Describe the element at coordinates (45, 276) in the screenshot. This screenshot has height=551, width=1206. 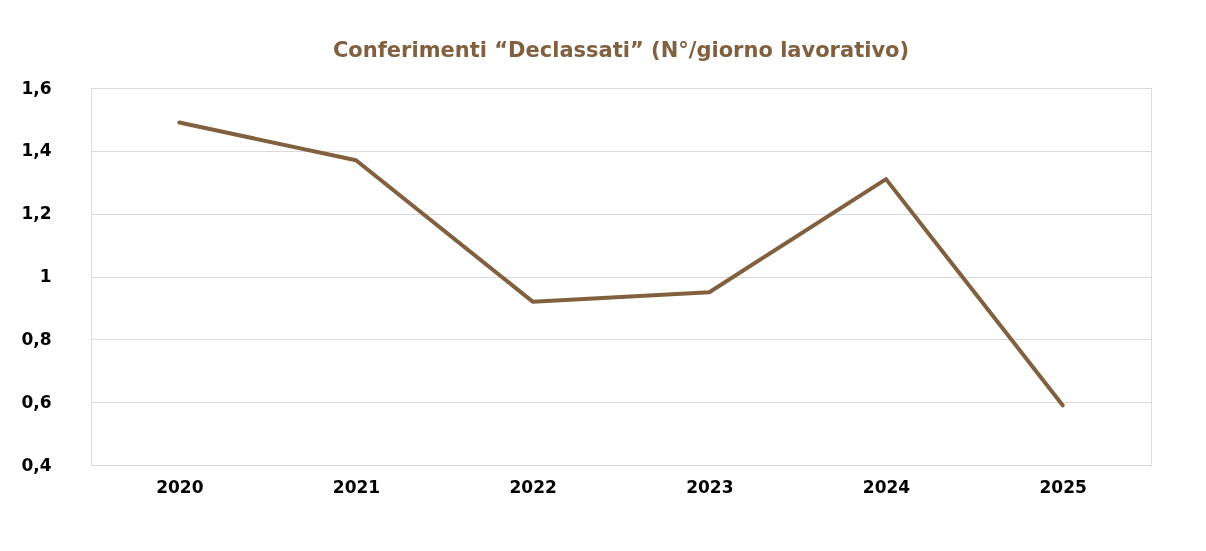
I see `y-tick-label: 1` at that location.